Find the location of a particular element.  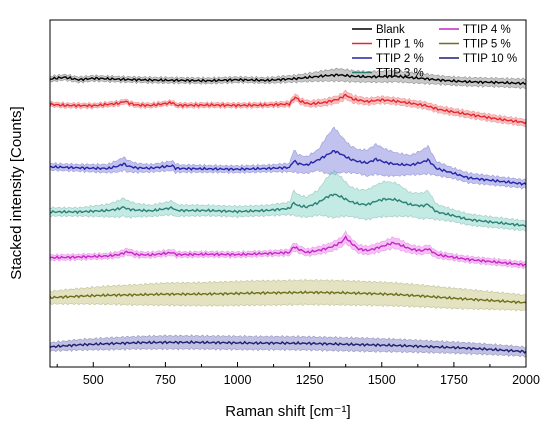

legend-item-blank: Blank is located at coordinates (378, 30).